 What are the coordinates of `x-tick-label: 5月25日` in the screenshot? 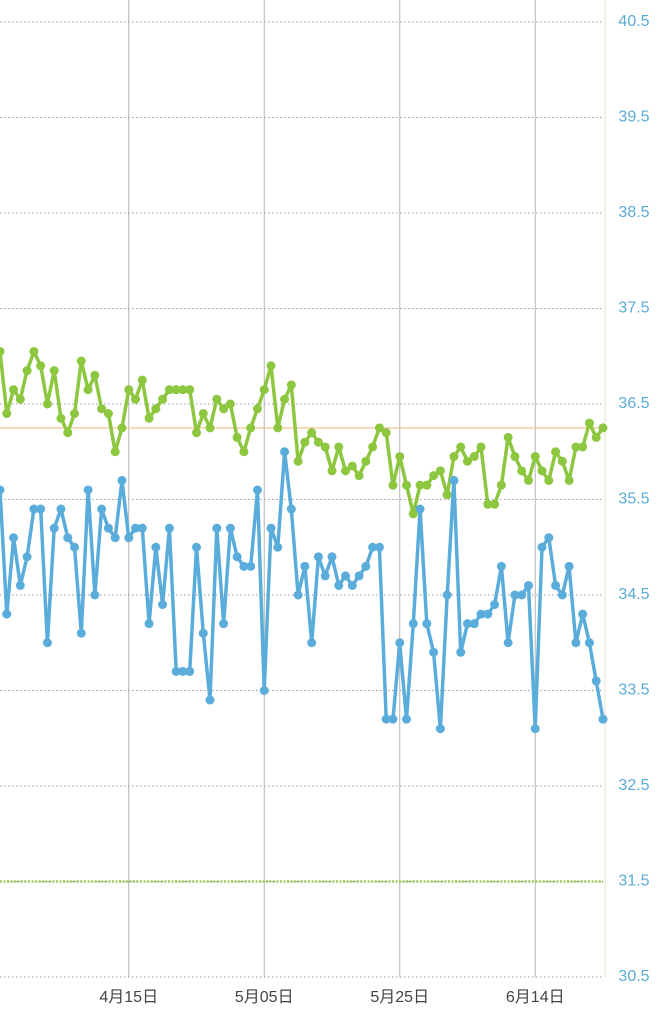 It's located at (399, 997).